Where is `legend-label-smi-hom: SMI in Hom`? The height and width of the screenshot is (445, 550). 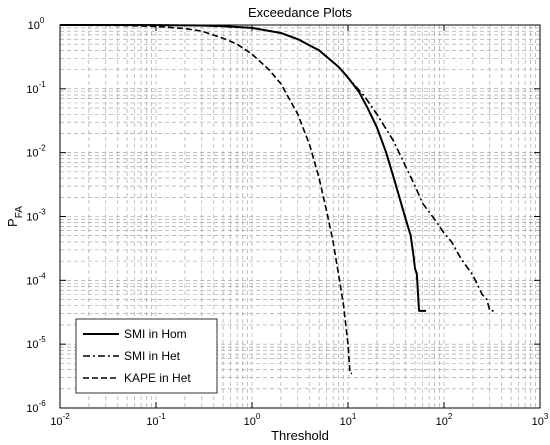
legend-label-smi-hom: SMI in Hom is located at coordinates (155, 334).